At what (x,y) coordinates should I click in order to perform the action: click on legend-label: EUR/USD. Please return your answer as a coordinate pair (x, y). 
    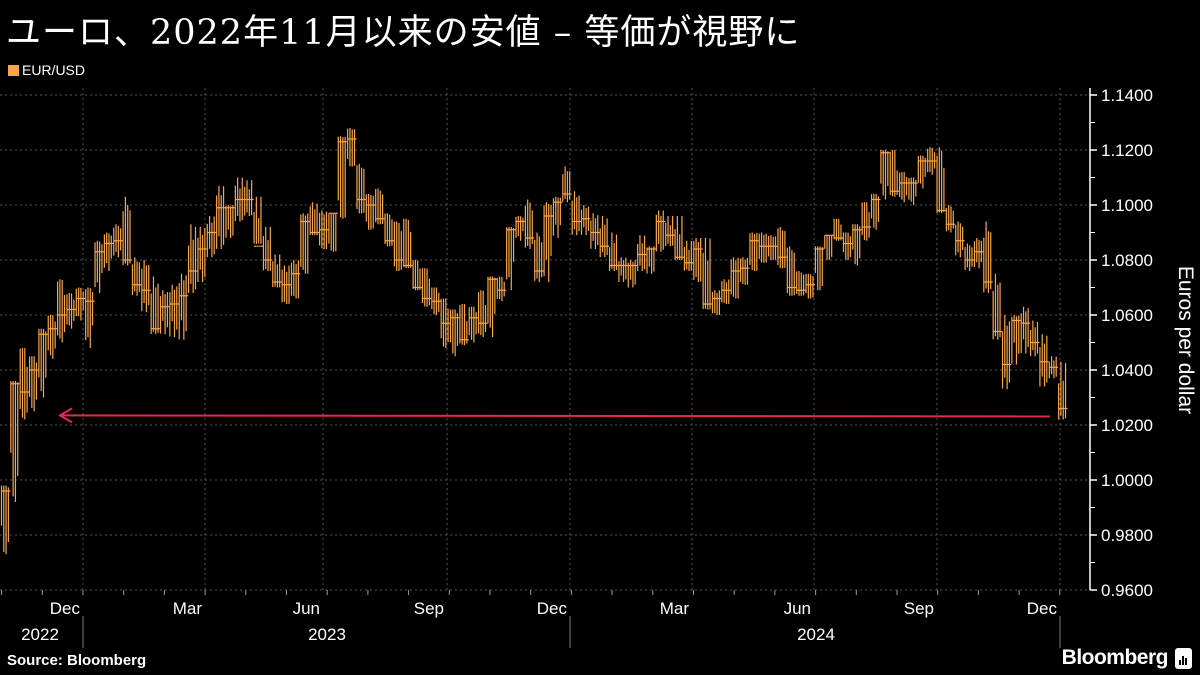
    Looking at the image, I should click on (54, 70).